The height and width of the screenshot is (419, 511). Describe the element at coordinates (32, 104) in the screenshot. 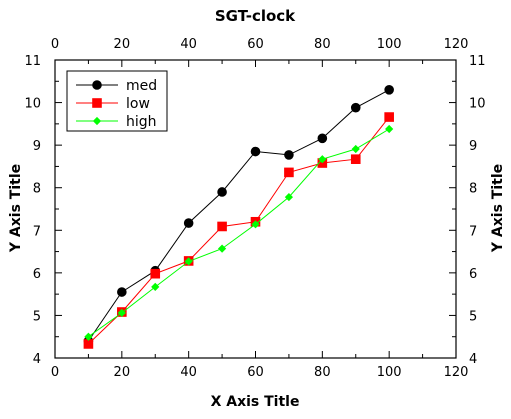

I see `y-tick-label-left: 10` at that location.